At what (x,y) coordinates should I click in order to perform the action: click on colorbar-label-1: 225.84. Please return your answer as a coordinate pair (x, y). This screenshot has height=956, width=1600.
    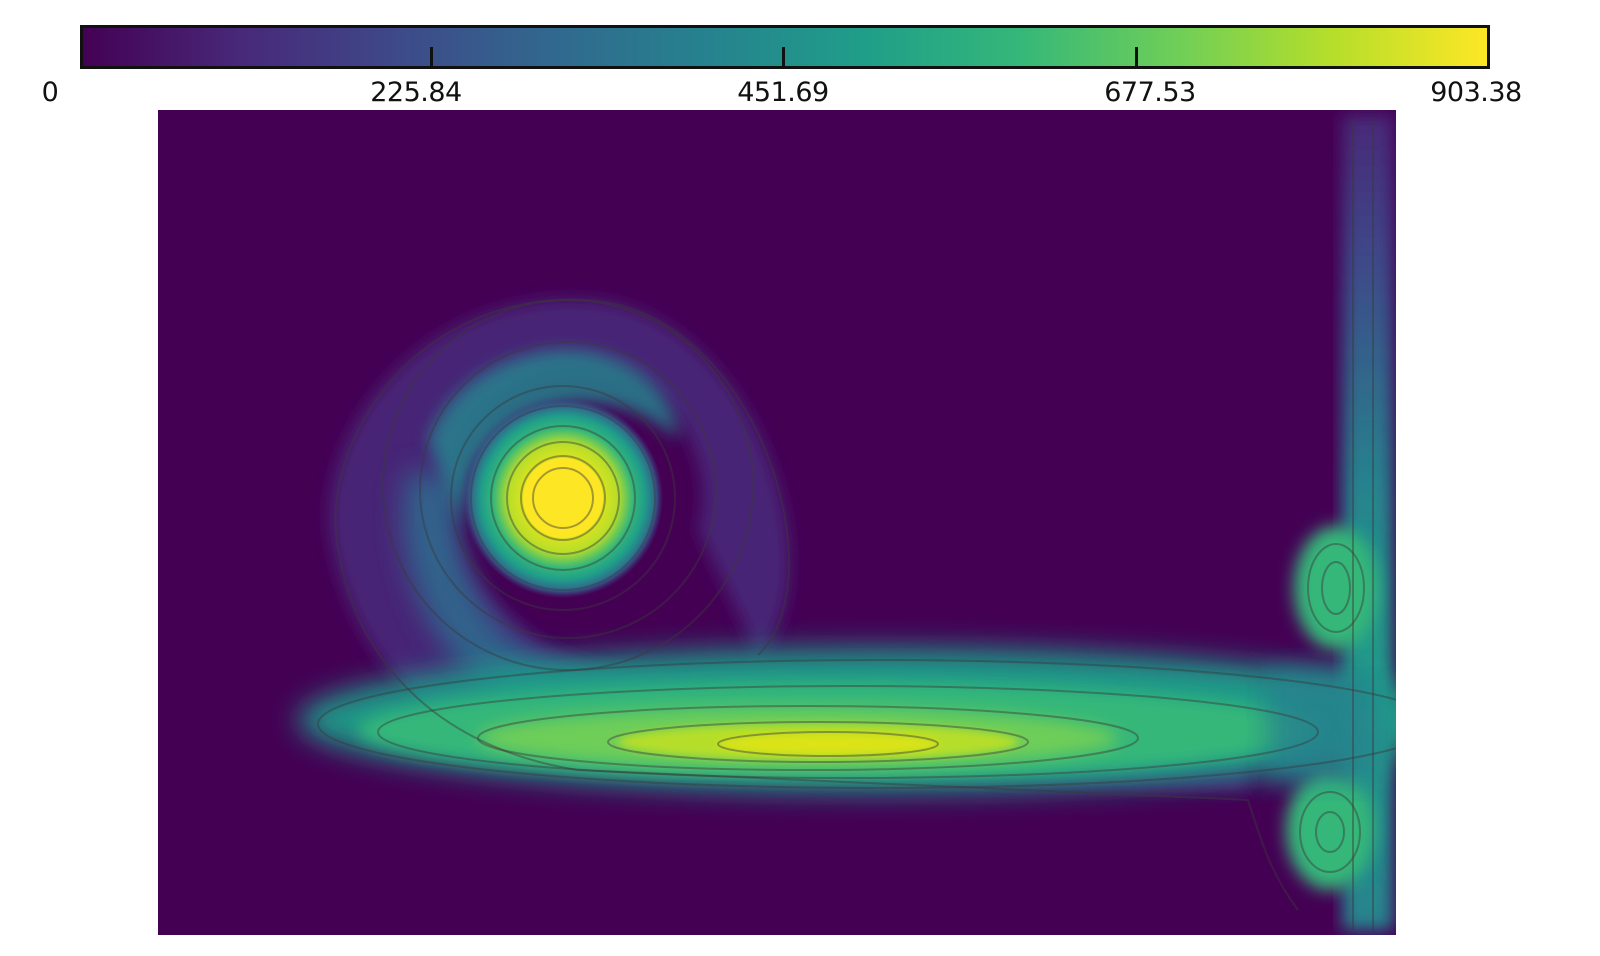
    Looking at the image, I should click on (416, 92).